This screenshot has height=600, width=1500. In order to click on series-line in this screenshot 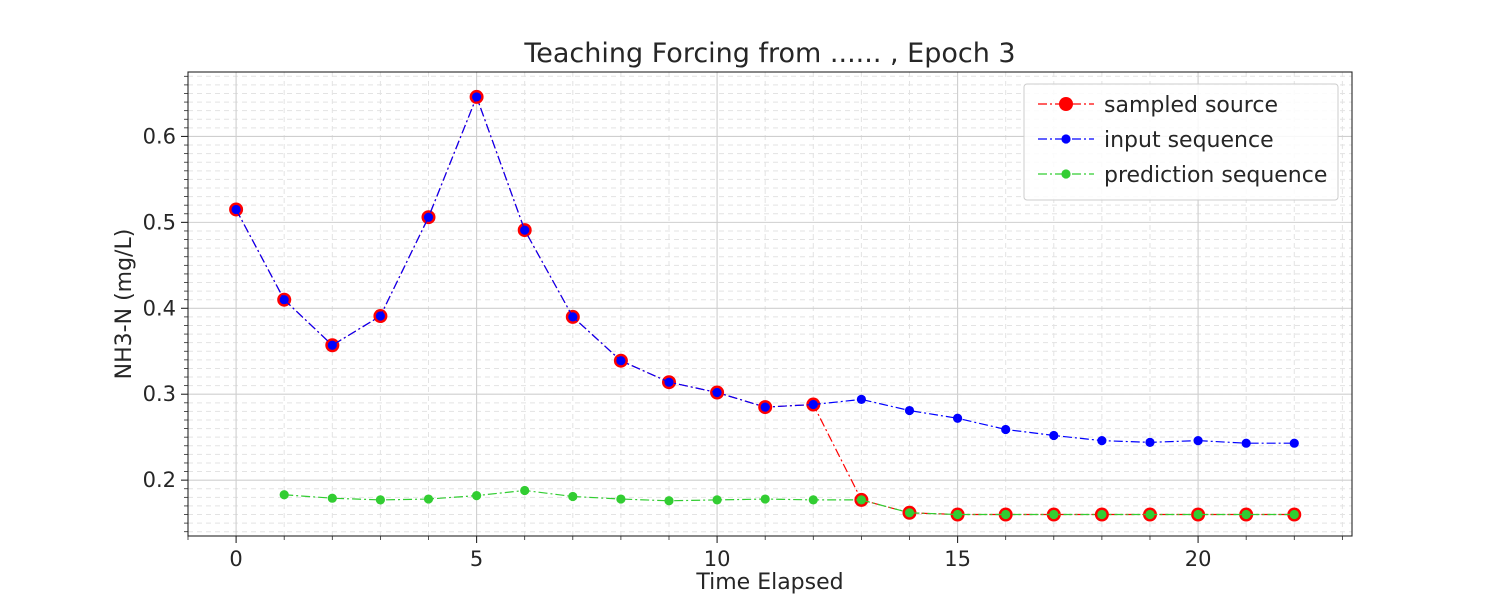, I will do `click(789, 502)`.